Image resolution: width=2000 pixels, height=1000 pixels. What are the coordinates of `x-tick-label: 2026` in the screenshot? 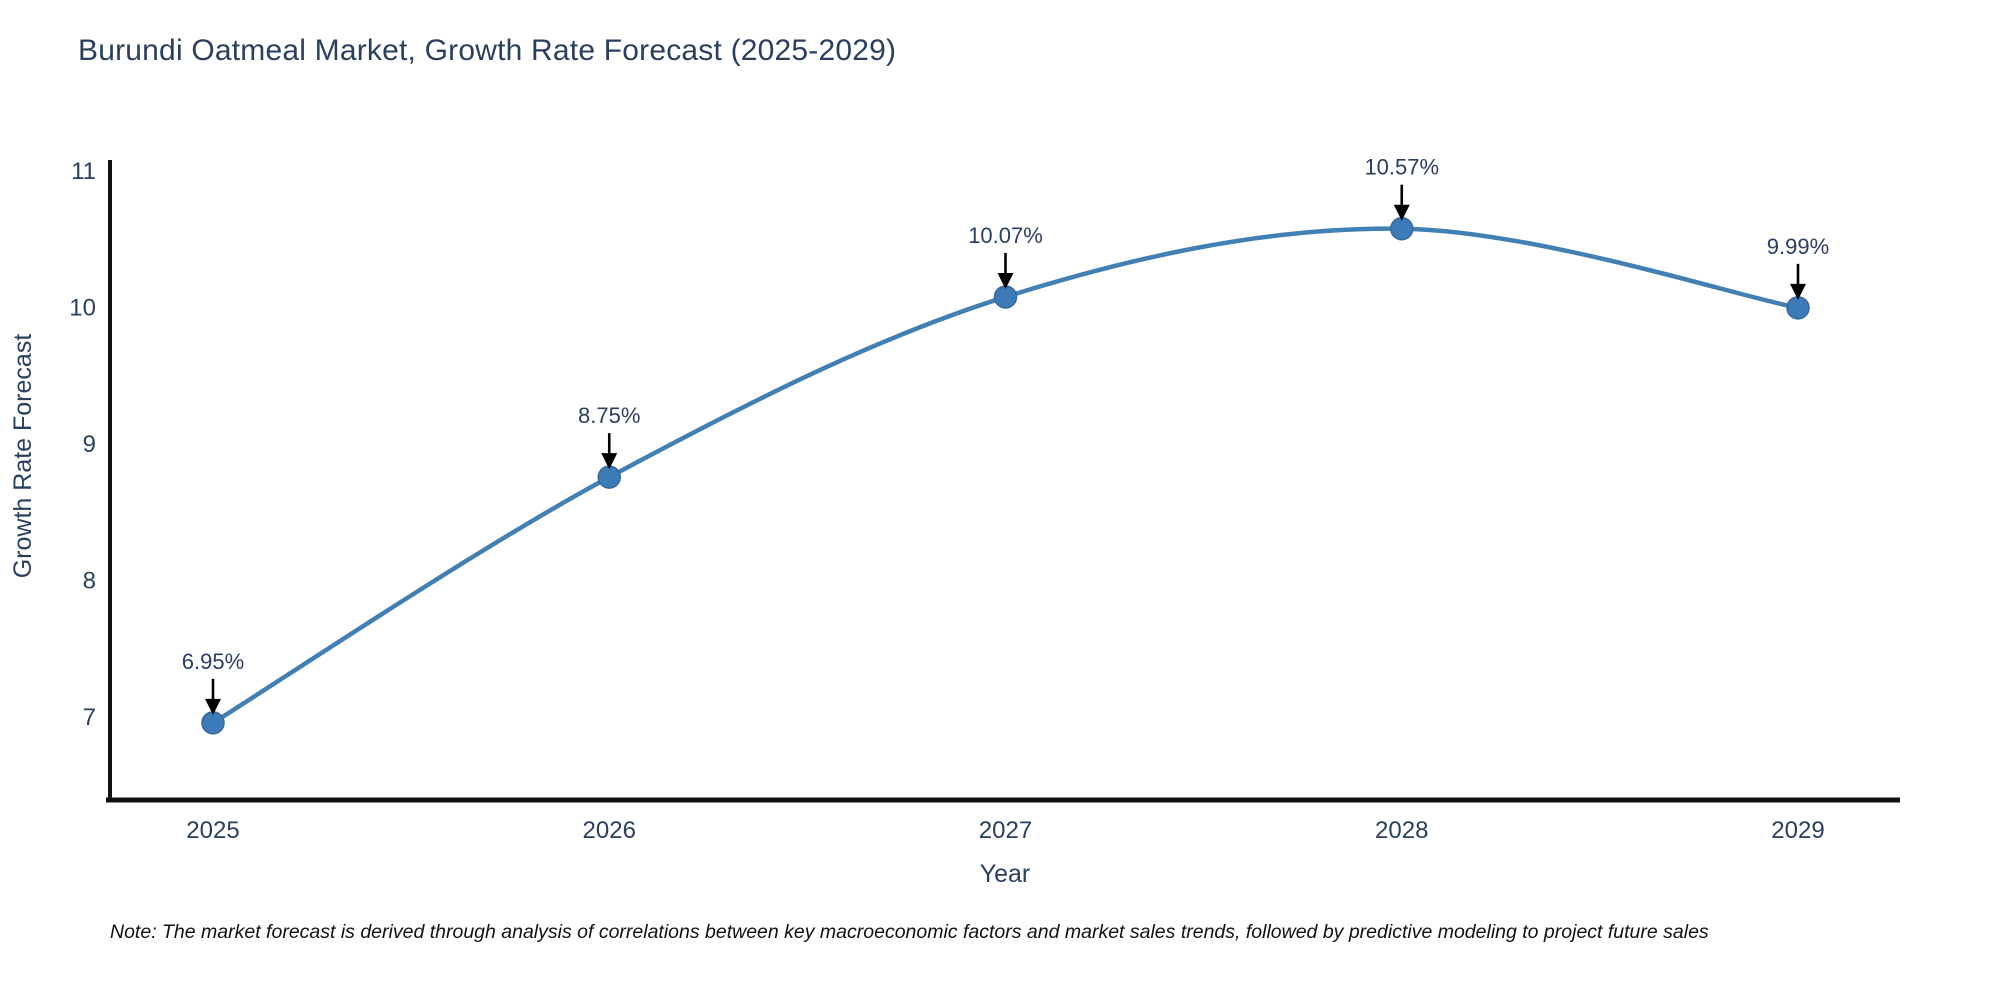 It's located at (609, 830).